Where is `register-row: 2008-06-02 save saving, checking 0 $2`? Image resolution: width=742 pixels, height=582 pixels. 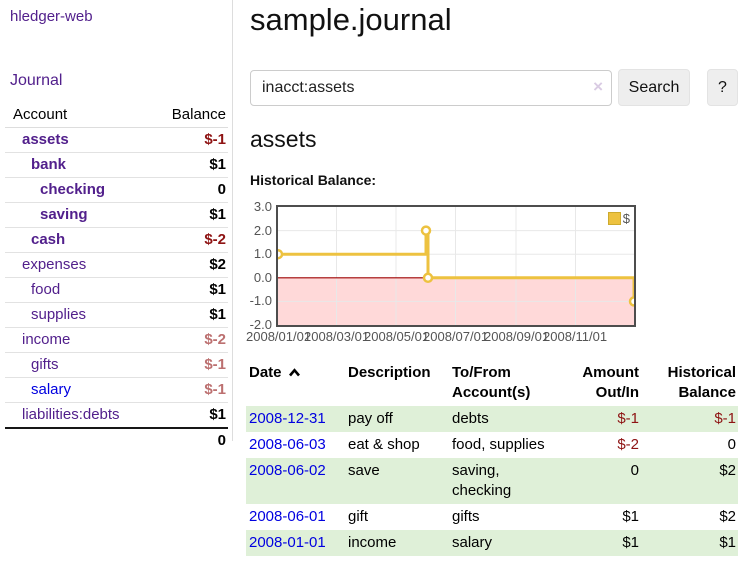 register-row: 2008-06-02 save saving, checking 0 $2 is located at coordinates (492, 481).